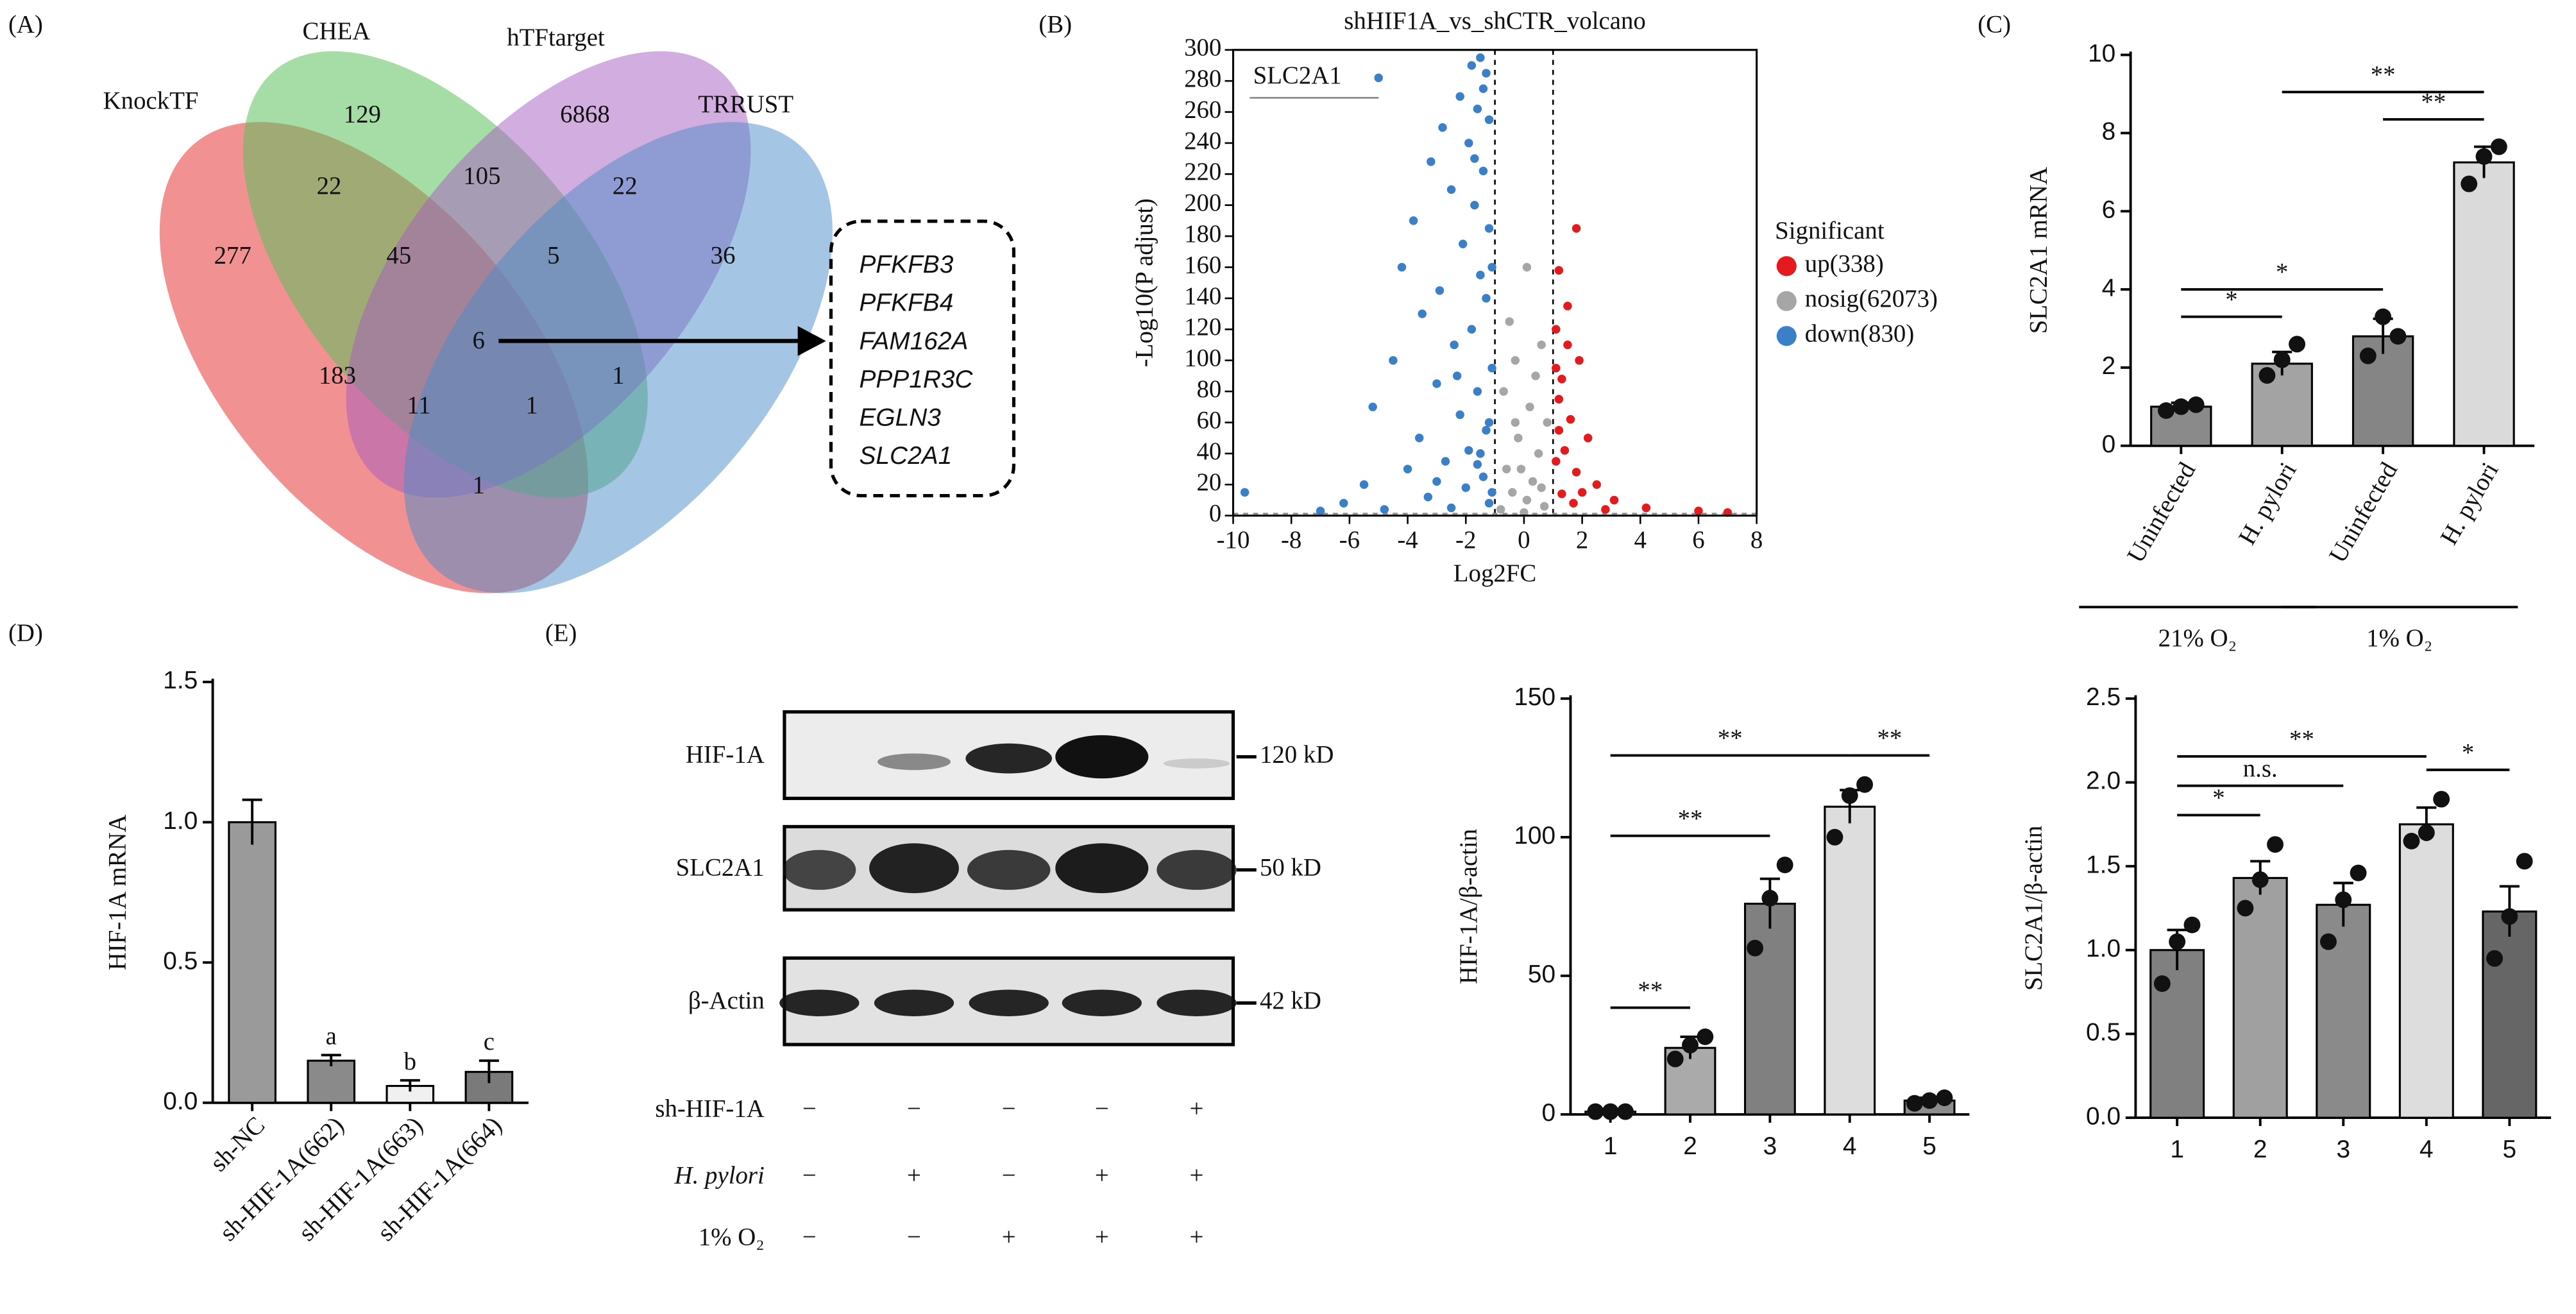  What do you see at coordinates (561, 633) in the screenshot?
I see `panel-label: (E)` at bounding box center [561, 633].